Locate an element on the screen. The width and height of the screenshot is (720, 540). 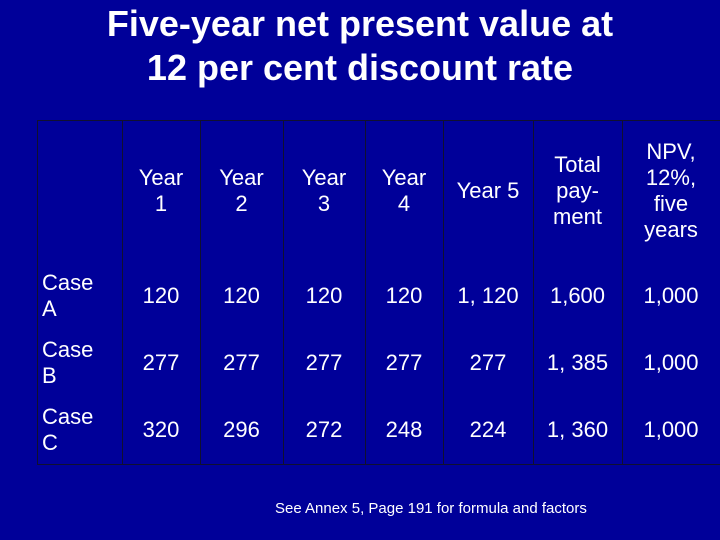
table-cell: Case B is located at coordinates (82, 362).